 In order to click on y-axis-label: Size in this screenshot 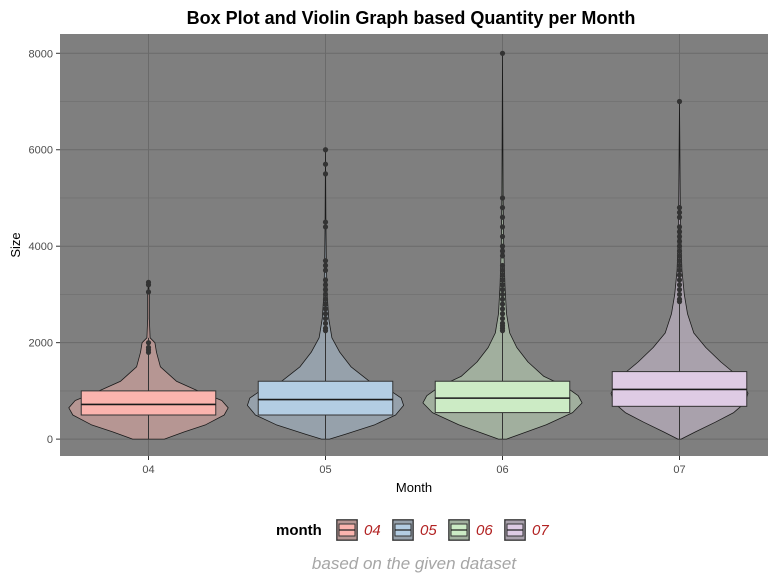, I will do `click(15, 244)`.